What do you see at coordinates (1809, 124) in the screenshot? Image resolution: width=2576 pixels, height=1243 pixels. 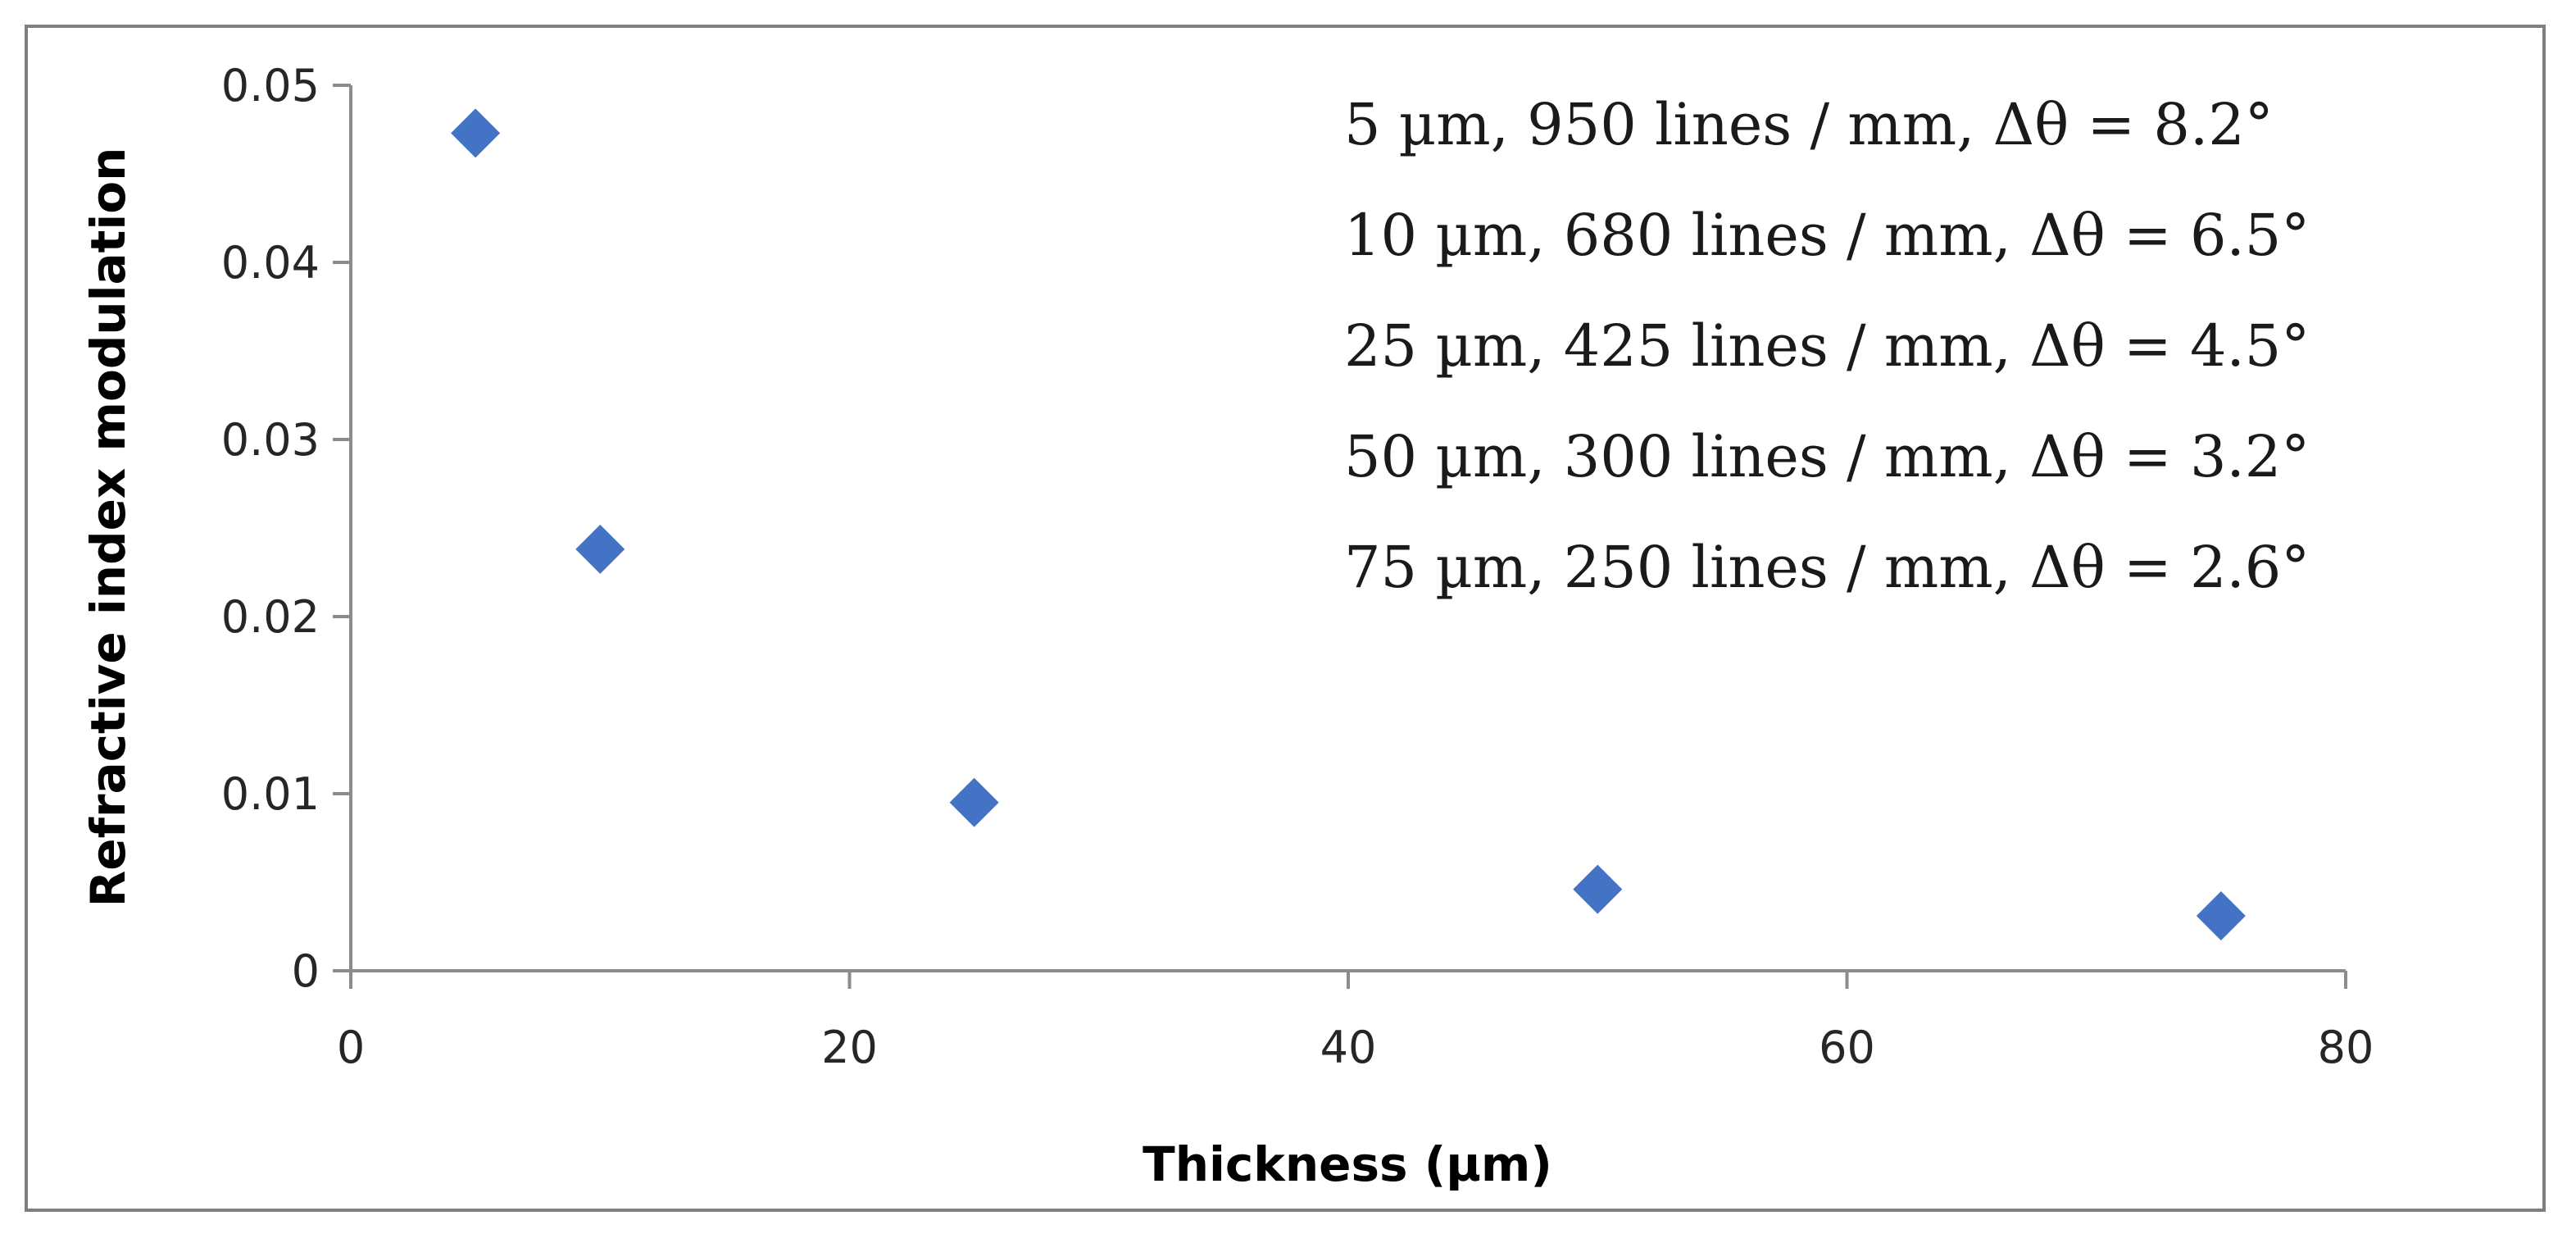 I see `annotation-line: 5 µm, 950 lines / mm, Δθ = 8.2°` at bounding box center [1809, 124].